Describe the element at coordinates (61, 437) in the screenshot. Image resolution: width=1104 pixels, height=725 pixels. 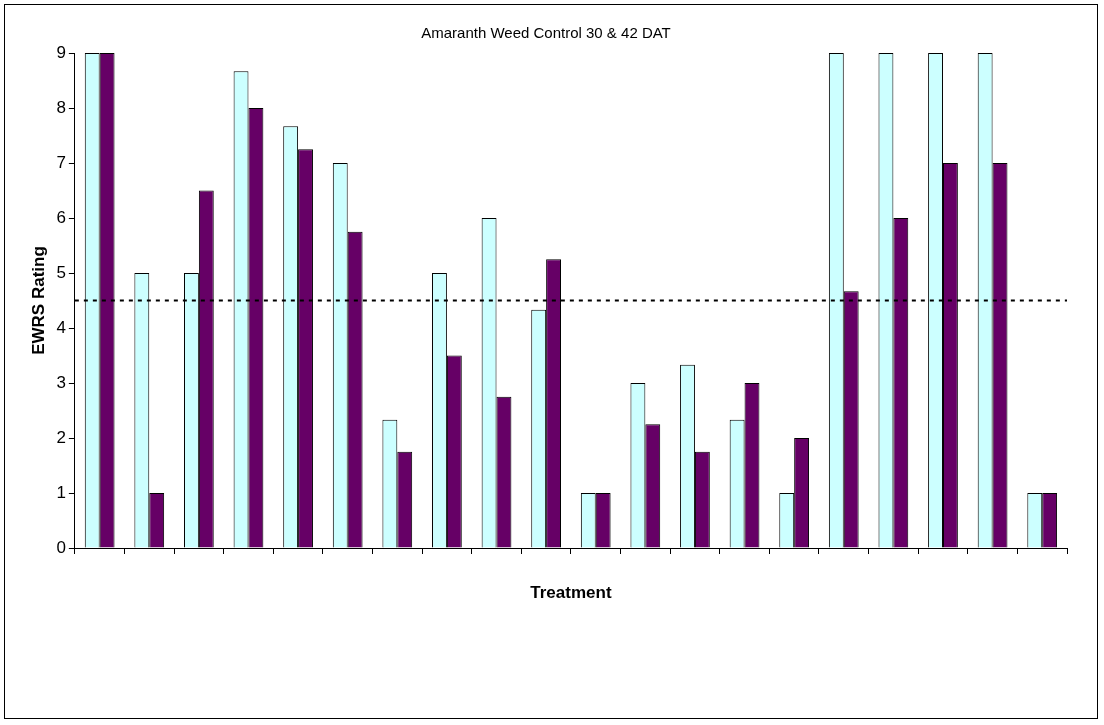
I see `y-tick-label: 2` at that location.